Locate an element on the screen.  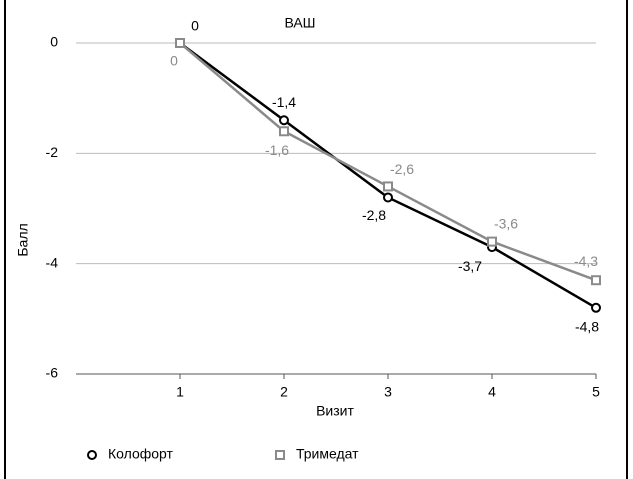
x-tick-label: 3 is located at coordinates (388, 392).